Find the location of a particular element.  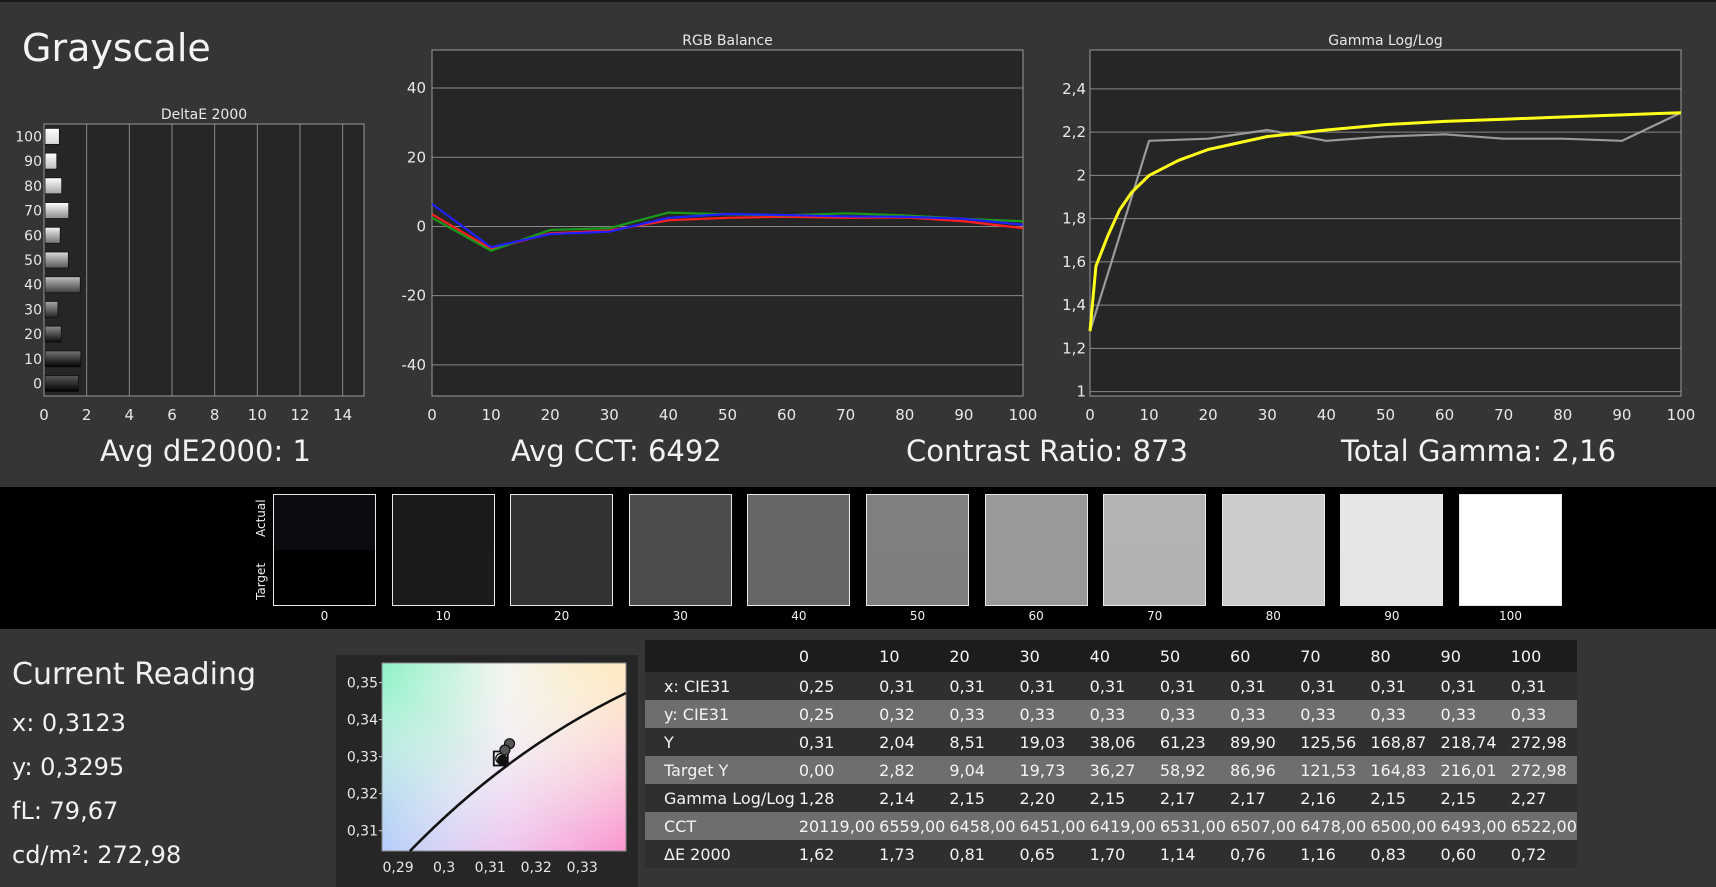

table-cell: 2,04 is located at coordinates (897, 742).